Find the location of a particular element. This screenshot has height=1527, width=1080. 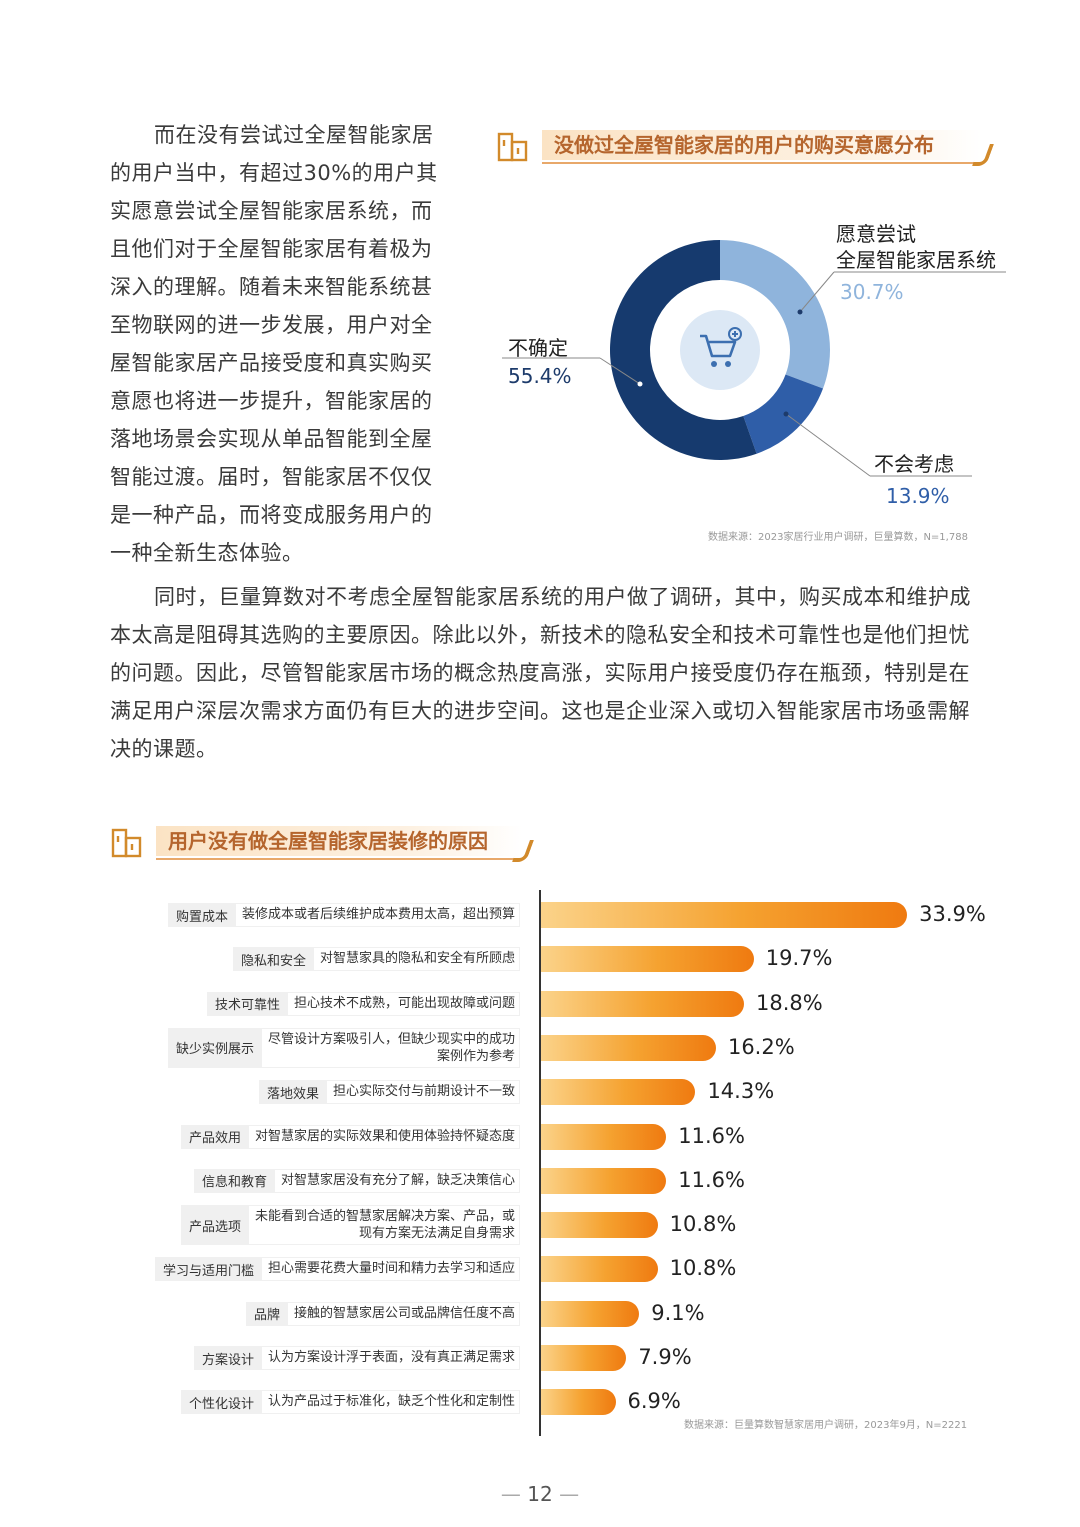

bar-row-label: 技术可靠性 担心技术不成熟，可能出现故障或问题 is located at coordinates (363, 1003).